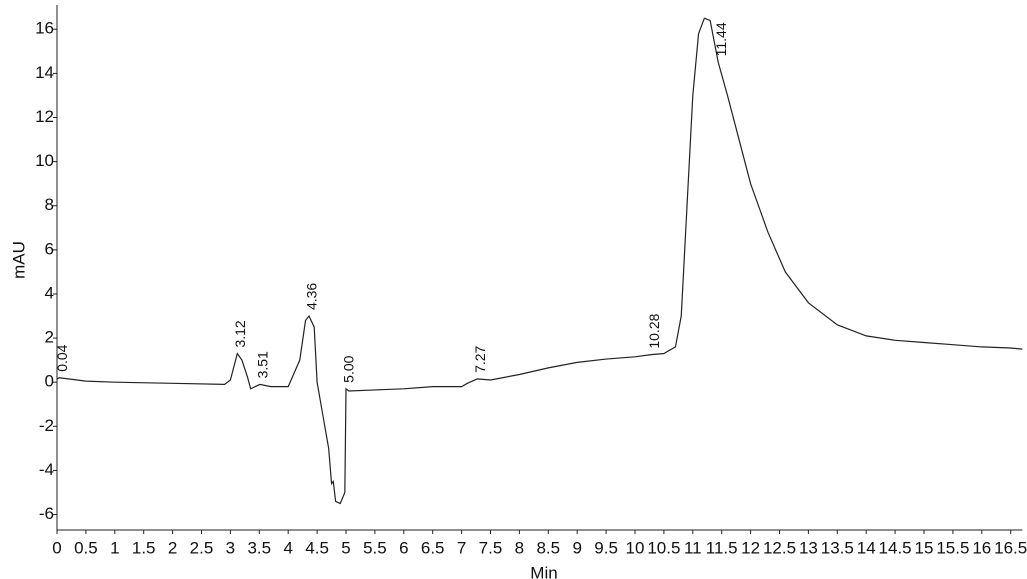 The width and height of the screenshot is (1027, 579). Describe the element at coordinates (461, 547) in the screenshot. I see `x-tick-label: 7` at that location.